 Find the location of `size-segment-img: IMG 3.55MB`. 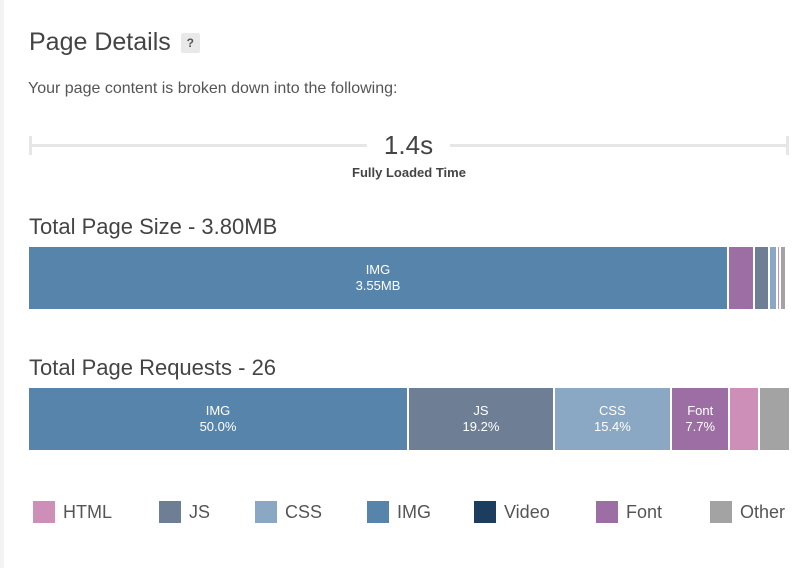

size-segment-img: IMG 3.55MB is located at coordinates (379, 278).